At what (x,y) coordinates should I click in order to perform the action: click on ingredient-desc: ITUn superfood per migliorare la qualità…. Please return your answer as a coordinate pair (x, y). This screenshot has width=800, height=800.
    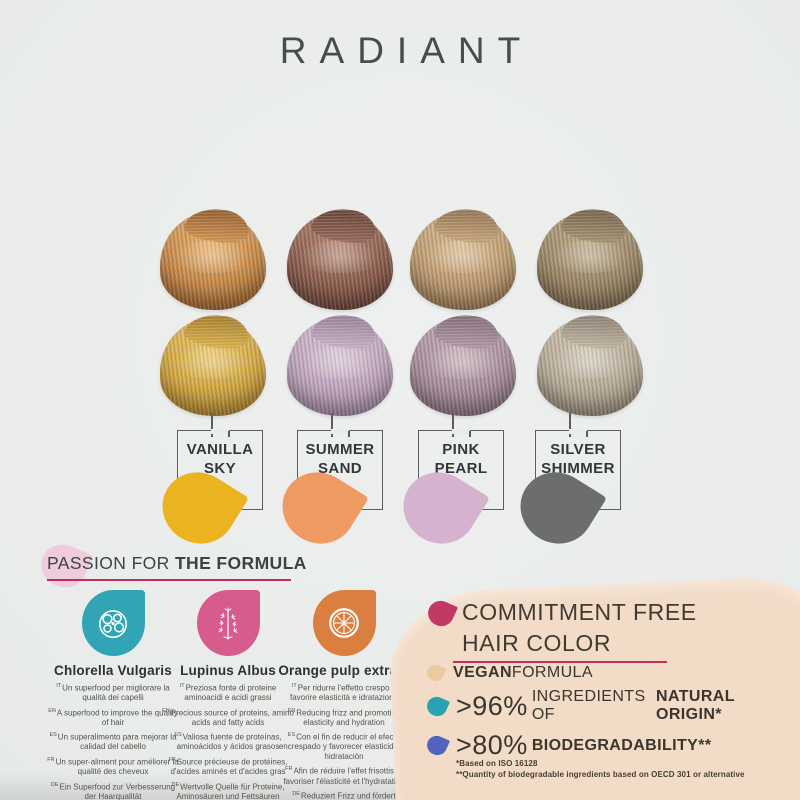
    Looking at the image, I should click on (113, 693).